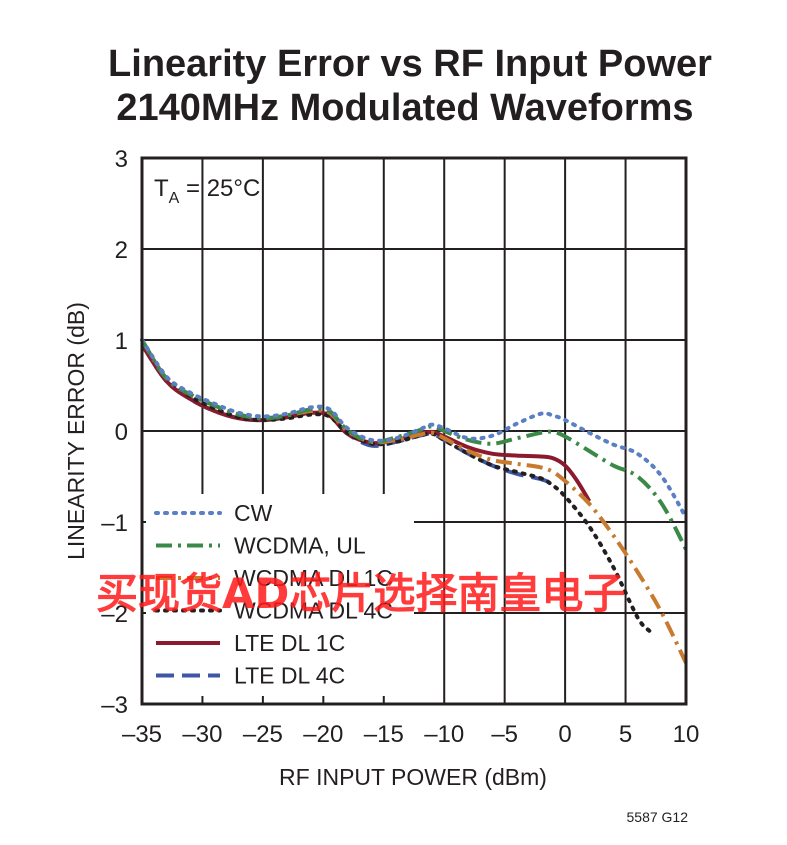 The width and height of the screenshot is (787, 845). Describe the element at coordinates (444, 734) in the screenshot. I see `x-tick-label: –10` at that location.